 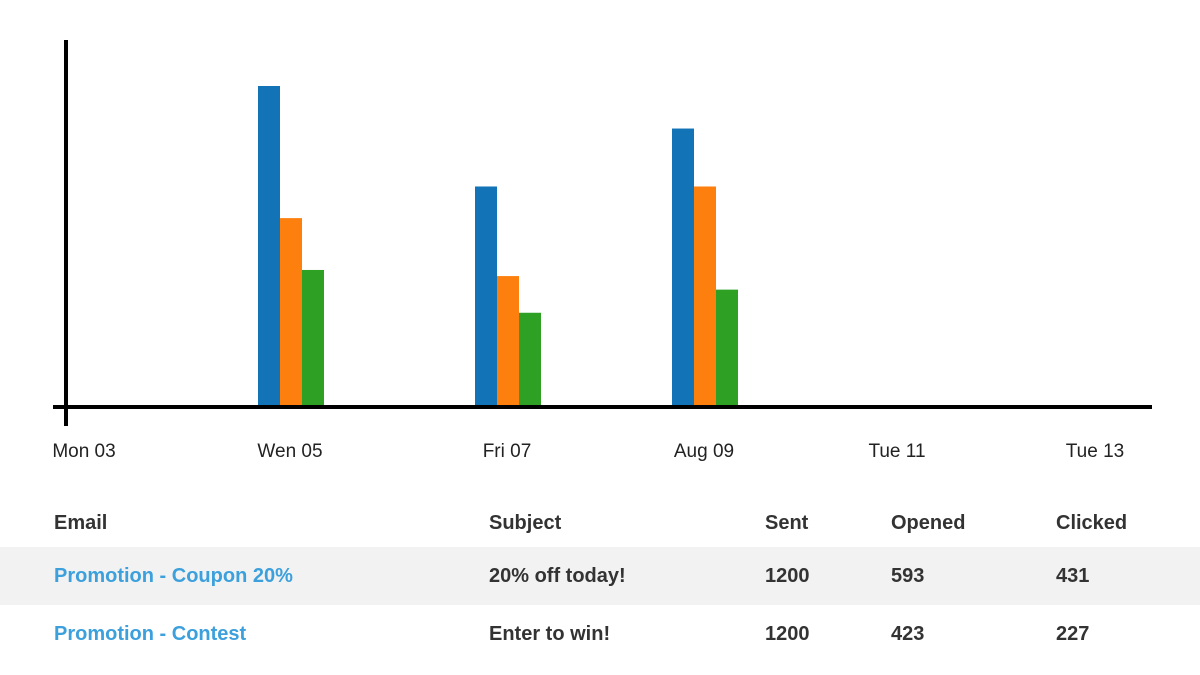 What do you see at coordinates (908, 634) in the screenshot?
I see `opened-cell: 423` at bounding box center [908, 634].